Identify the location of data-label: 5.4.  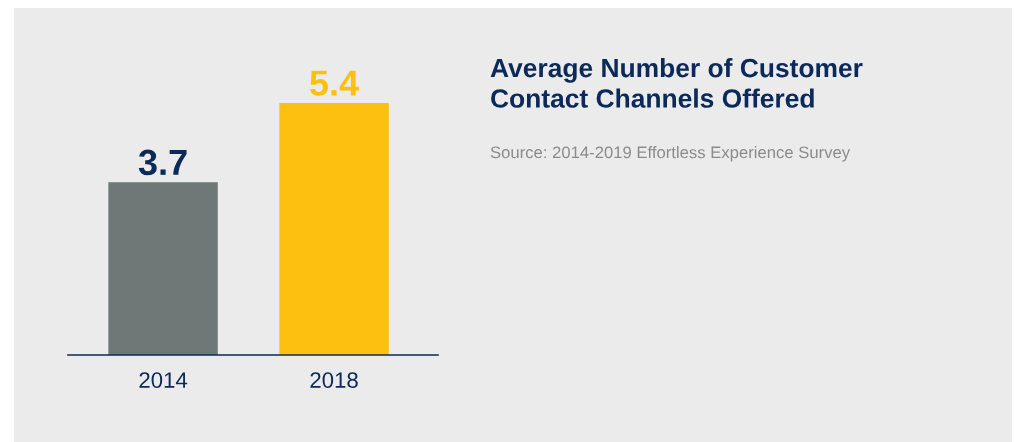
(334, 83).